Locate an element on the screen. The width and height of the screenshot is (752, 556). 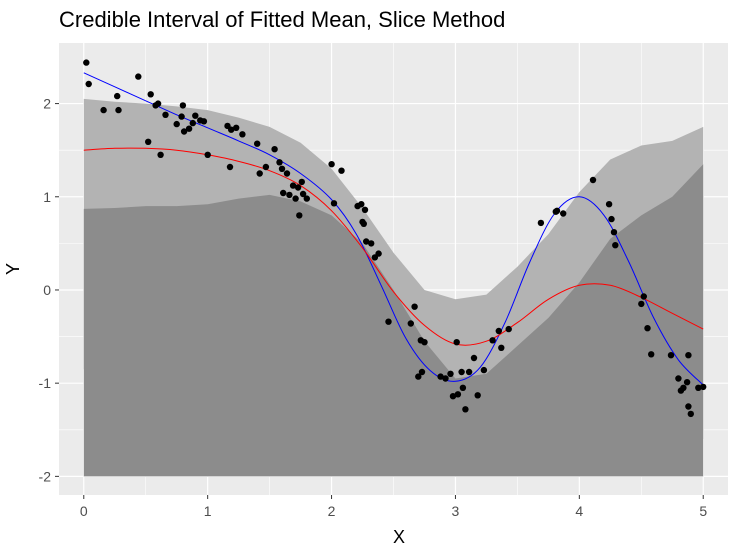
y-tick-label: 0 is located at coordinates (47, 290).